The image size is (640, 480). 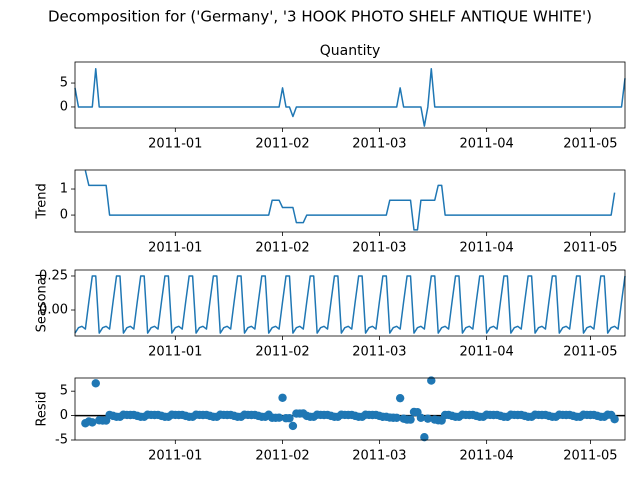 I want to click on y-axis-label: Trend, so click(x=42, y=201).